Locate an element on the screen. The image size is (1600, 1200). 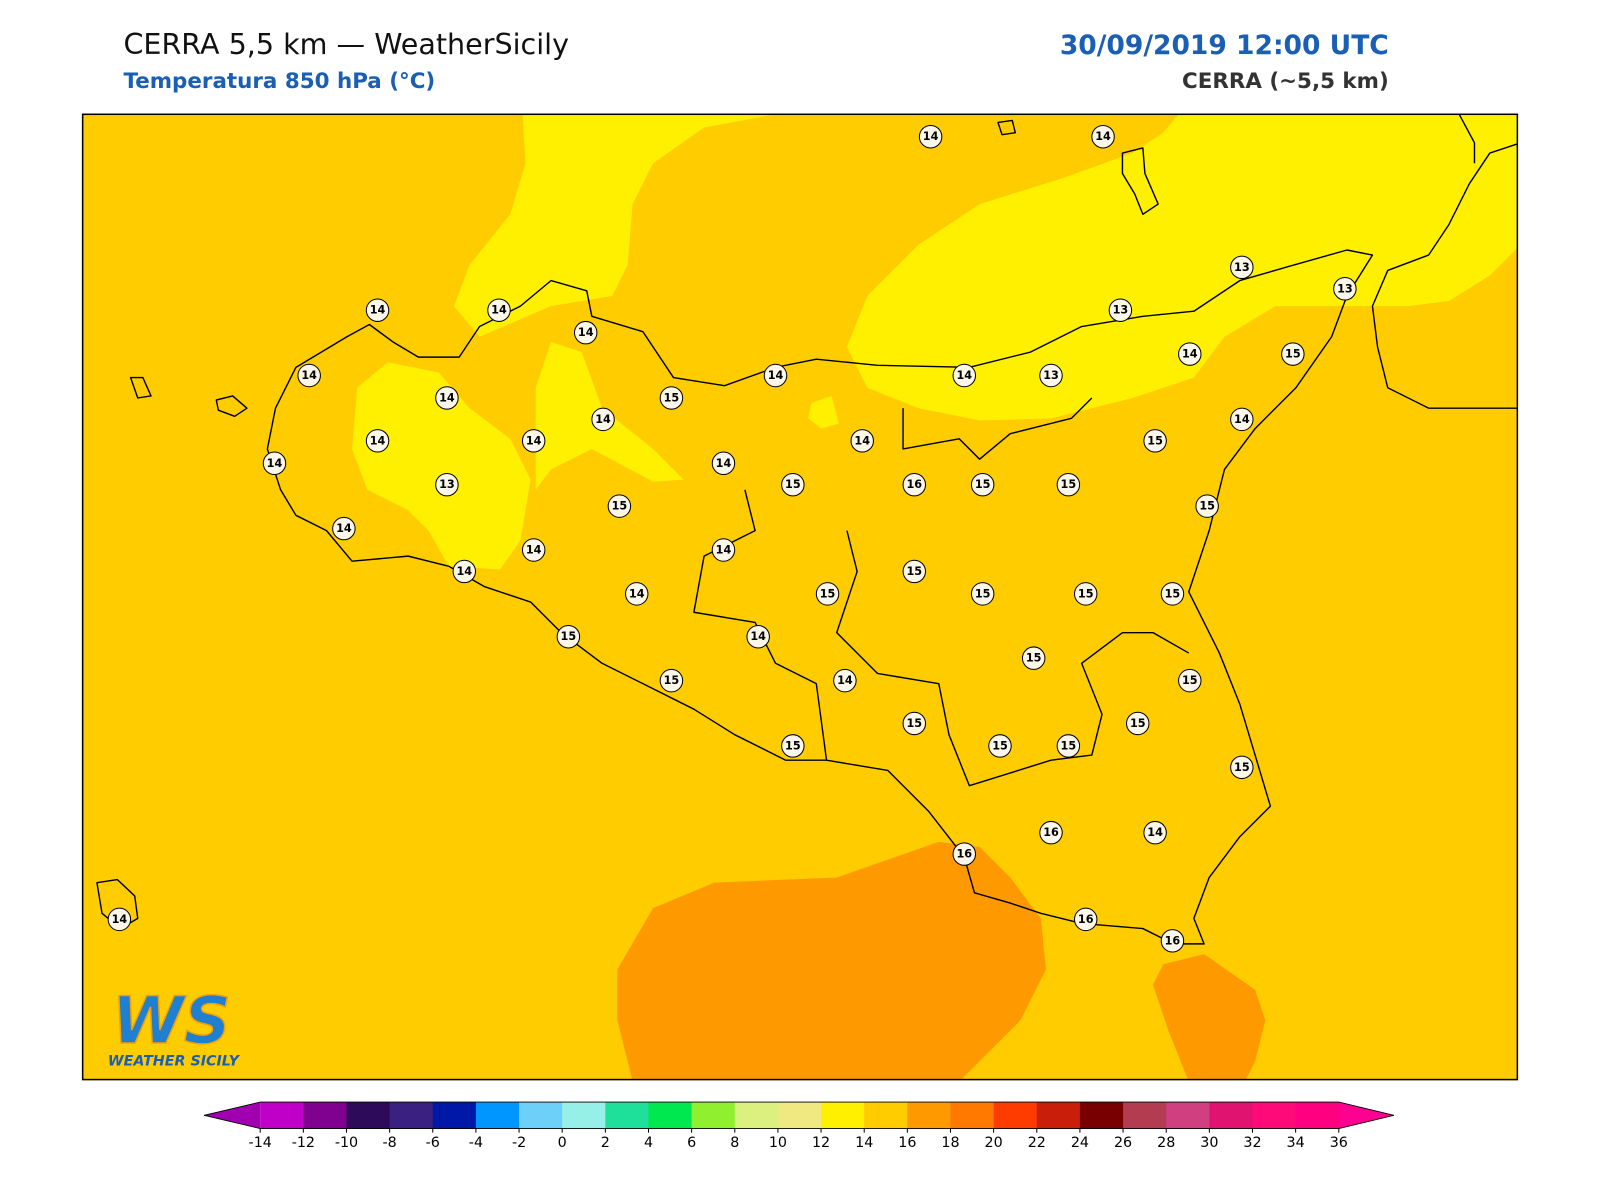
logo-mark: WS is located at coordinates (171, 1021).